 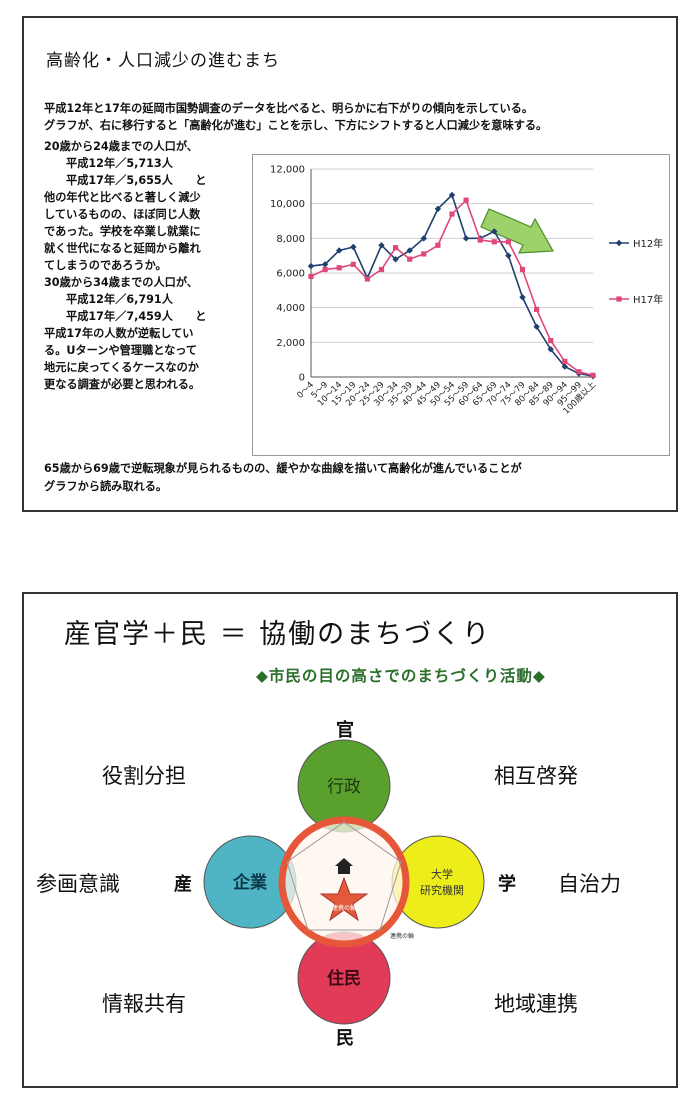 What do you see at coordinates (249, 882) in the screenshot?
I see `circle-industry-text: 企業` at bounding box center [249, 882].